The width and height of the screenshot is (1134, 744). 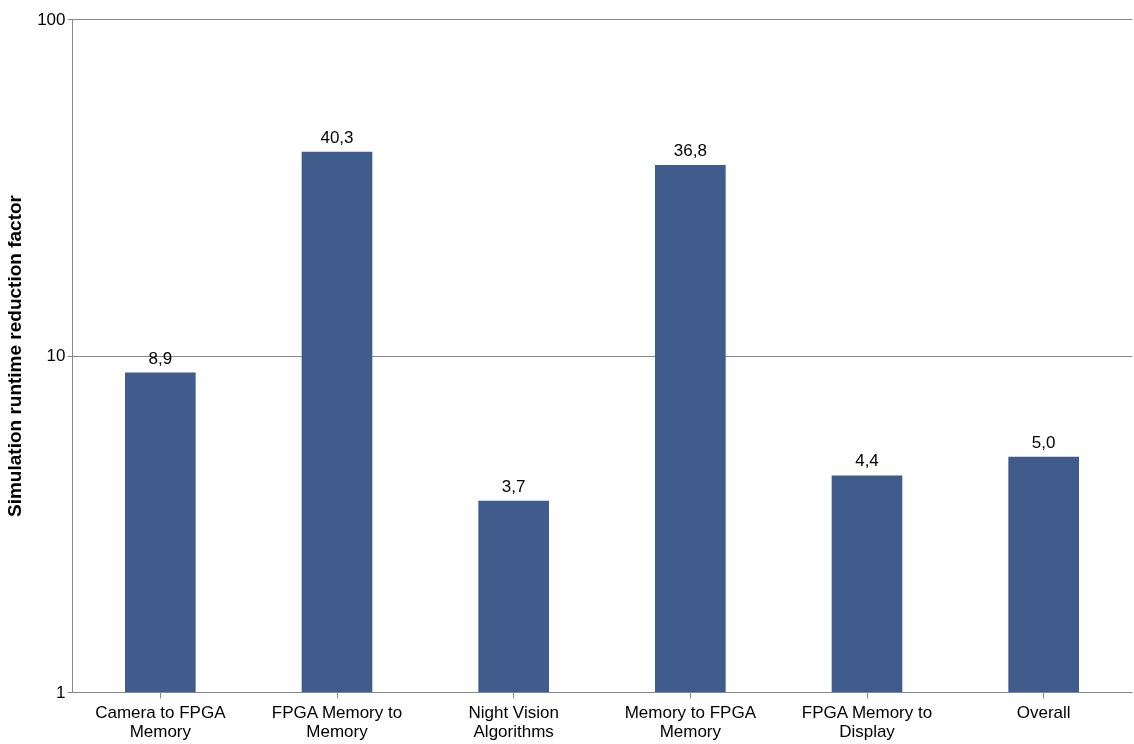 I want to click on y-tick-label: 100, so click(x=51, y=19).